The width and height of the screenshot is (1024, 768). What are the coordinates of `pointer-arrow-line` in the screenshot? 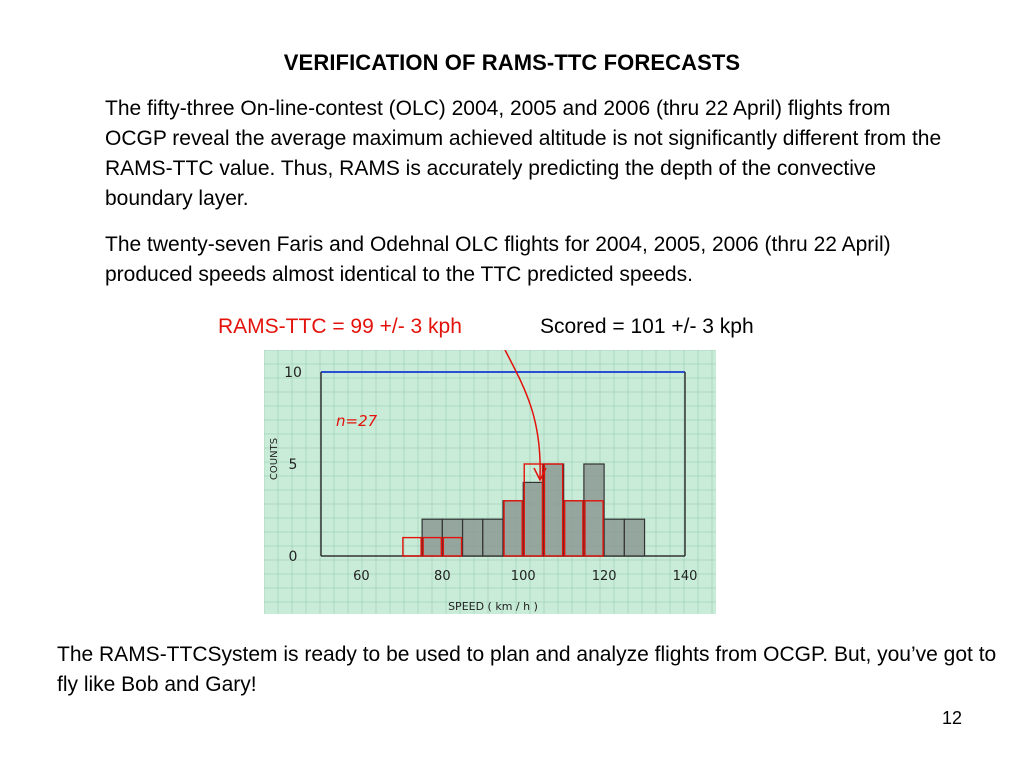 It's located at (522, 414).